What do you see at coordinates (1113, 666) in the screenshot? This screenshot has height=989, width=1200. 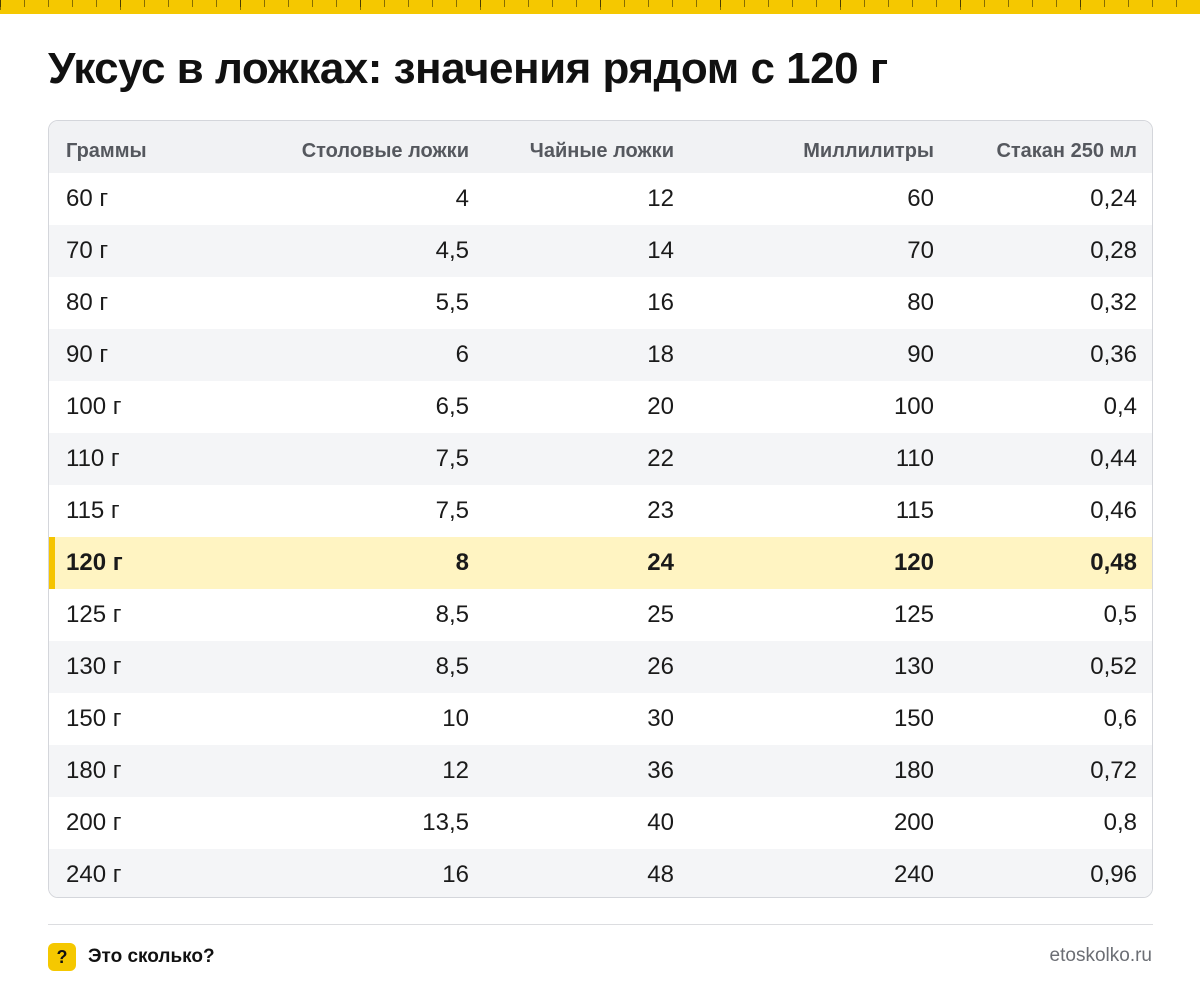 I see `cell-glass: 0,52` at bounding box center [1113, 666].